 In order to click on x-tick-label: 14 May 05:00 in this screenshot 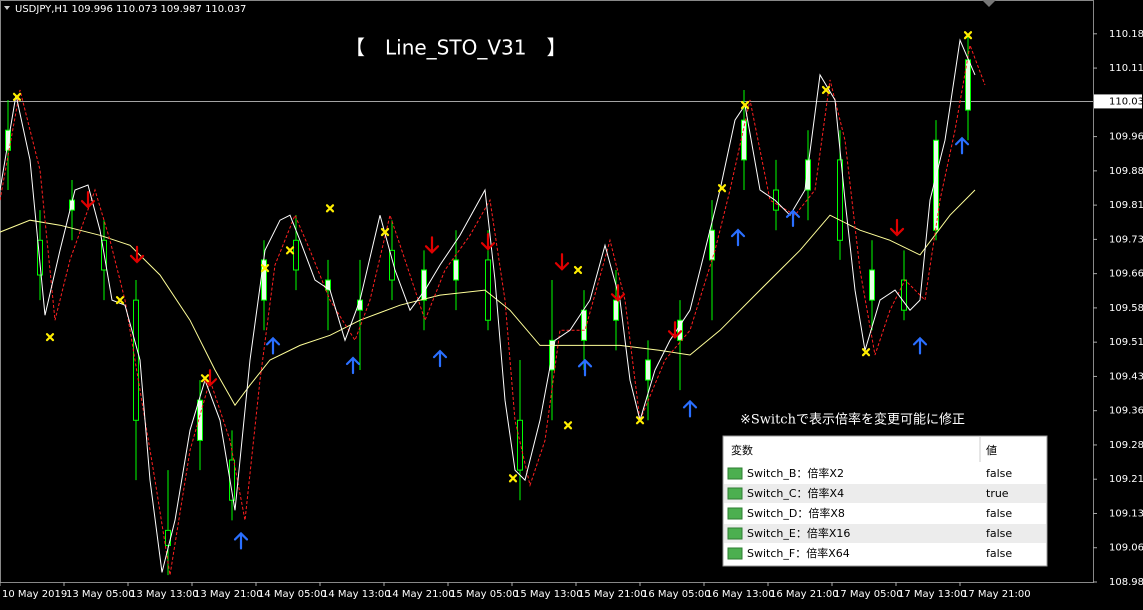, I will do `click(292, 594)`.